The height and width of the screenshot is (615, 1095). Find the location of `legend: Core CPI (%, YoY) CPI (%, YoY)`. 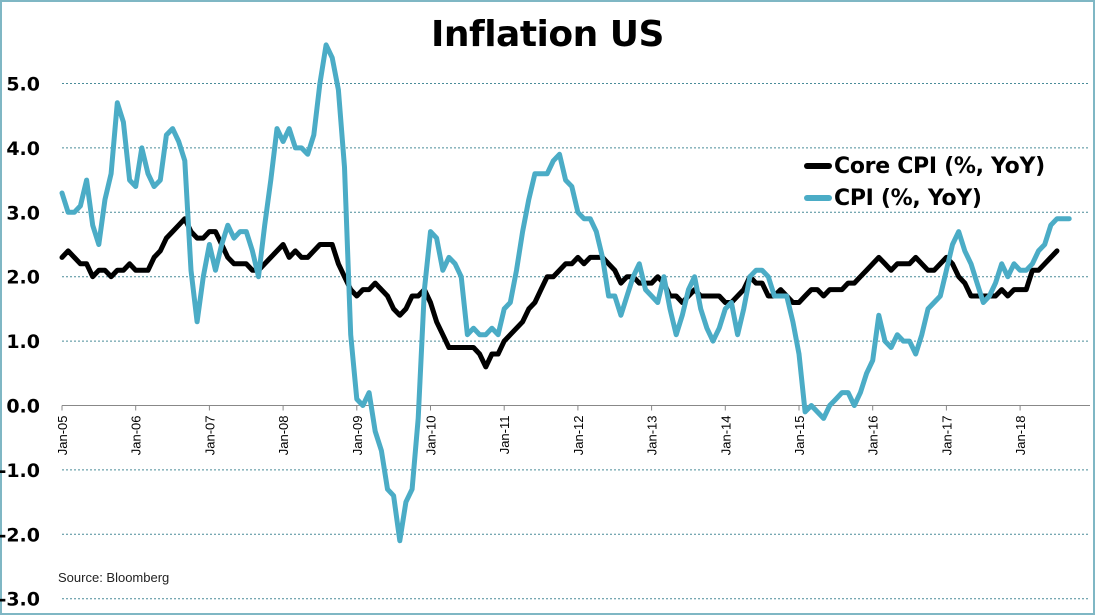

legend: Core CPI (%, YoY) CPI (%, YoY) is located at coordinates (924, 182).